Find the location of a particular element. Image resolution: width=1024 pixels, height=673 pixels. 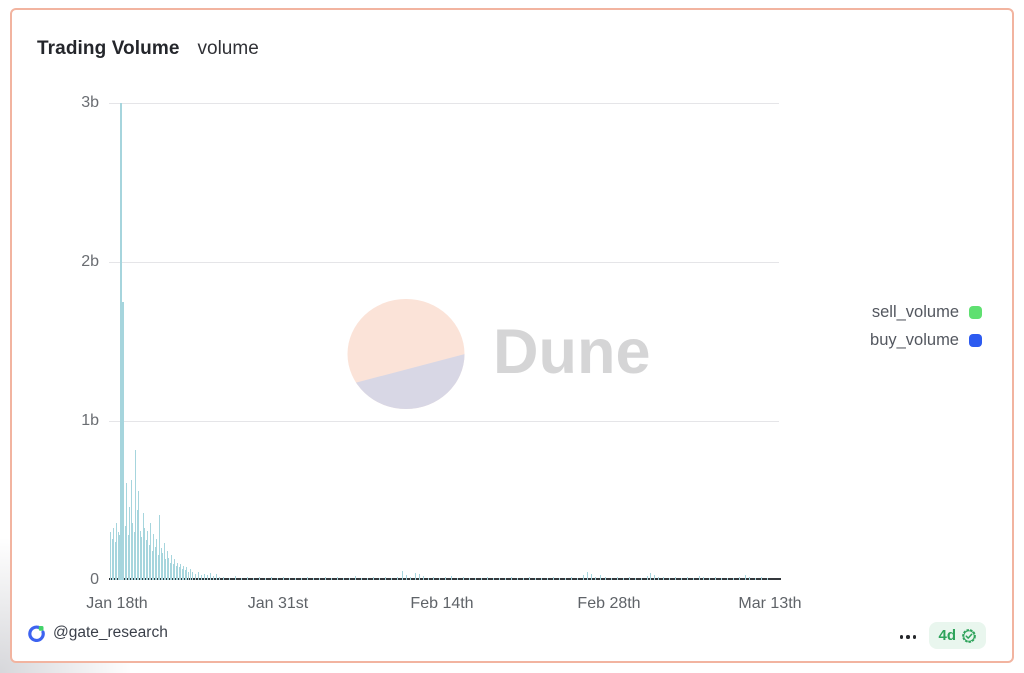

y-tick-label: 2b is located at coordinates (90, 261).